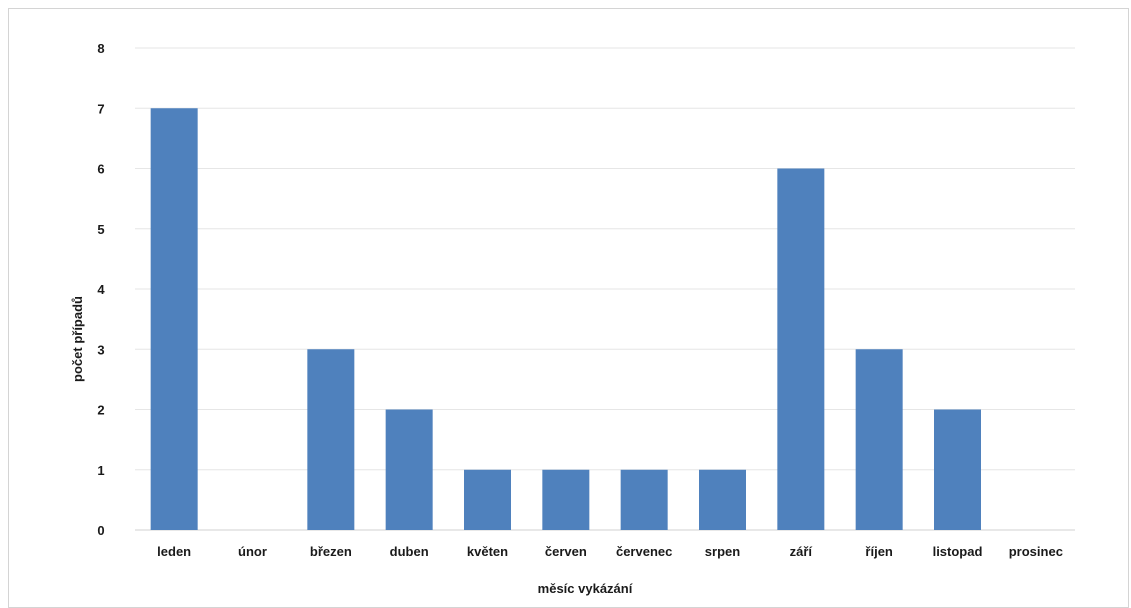  Describe the element at coordinates (1036, 551) in the screenshot. I see `x-tick-label: prosinec` at that location.